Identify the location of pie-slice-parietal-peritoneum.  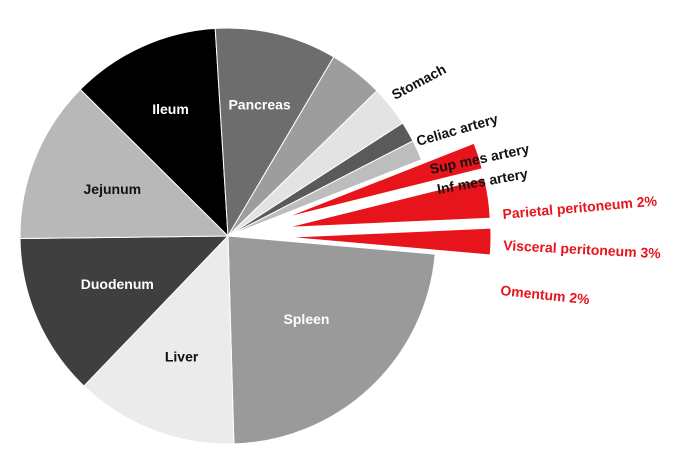
(383, 180).